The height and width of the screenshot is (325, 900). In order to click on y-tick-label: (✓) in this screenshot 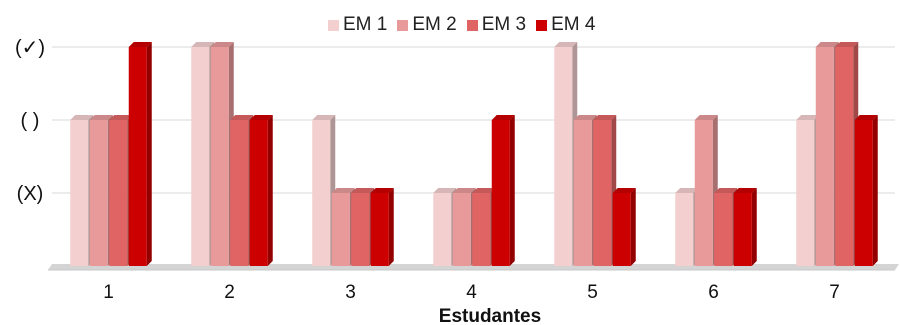, I will do `click(30, 48)`.